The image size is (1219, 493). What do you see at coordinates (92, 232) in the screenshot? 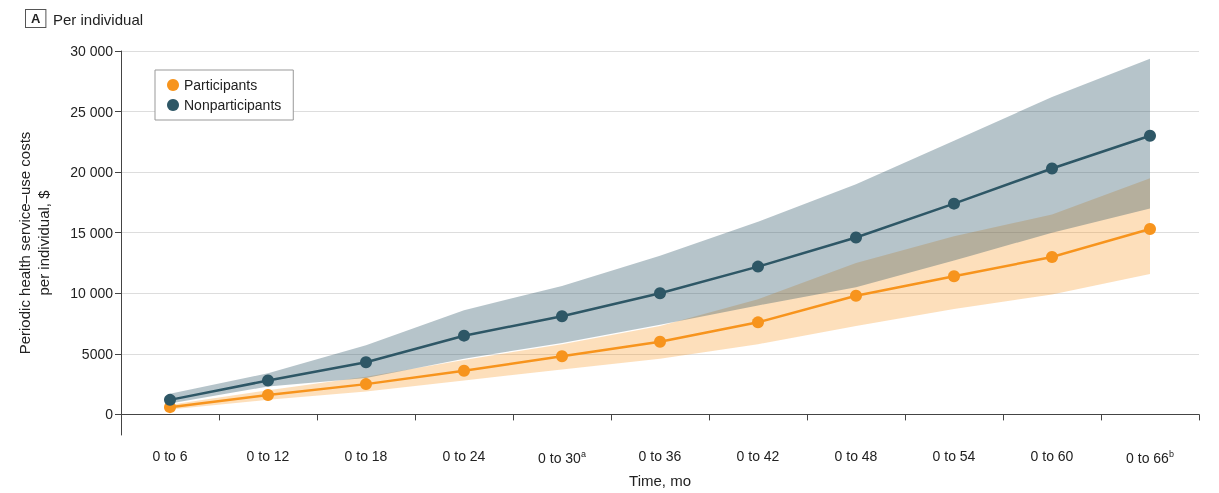
I see `y-tick-label: 15 000` at bounding box center [92, 232].